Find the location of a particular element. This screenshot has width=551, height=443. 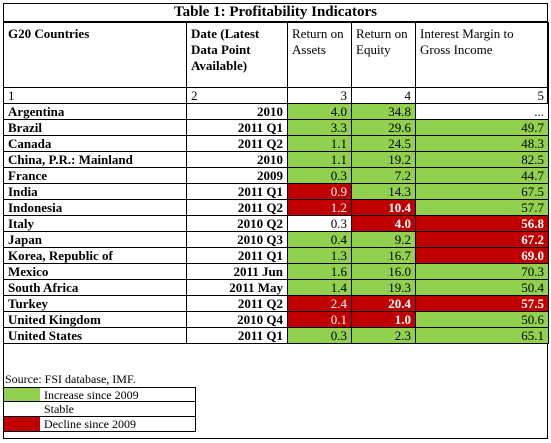

table-row: Turkey 2011 Q2 2.4 20.4 57.5 is located at coordinates (276, 303).